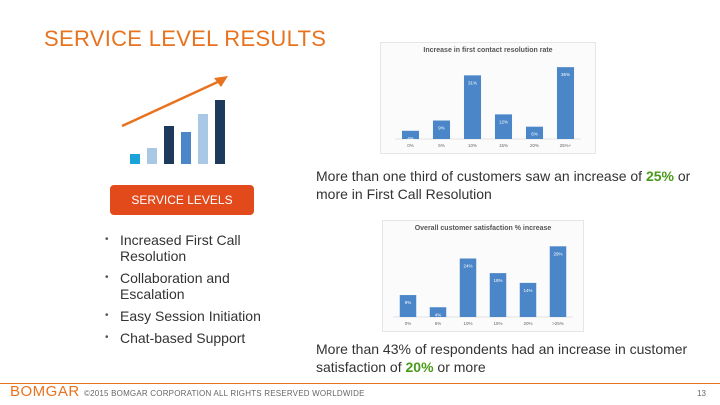 This screenshot has height=405, width=720. What do you see at coordinates (503, 121) in the screenshot?
I see `bar-value-label: 12%` at bounding box center [503, 121].